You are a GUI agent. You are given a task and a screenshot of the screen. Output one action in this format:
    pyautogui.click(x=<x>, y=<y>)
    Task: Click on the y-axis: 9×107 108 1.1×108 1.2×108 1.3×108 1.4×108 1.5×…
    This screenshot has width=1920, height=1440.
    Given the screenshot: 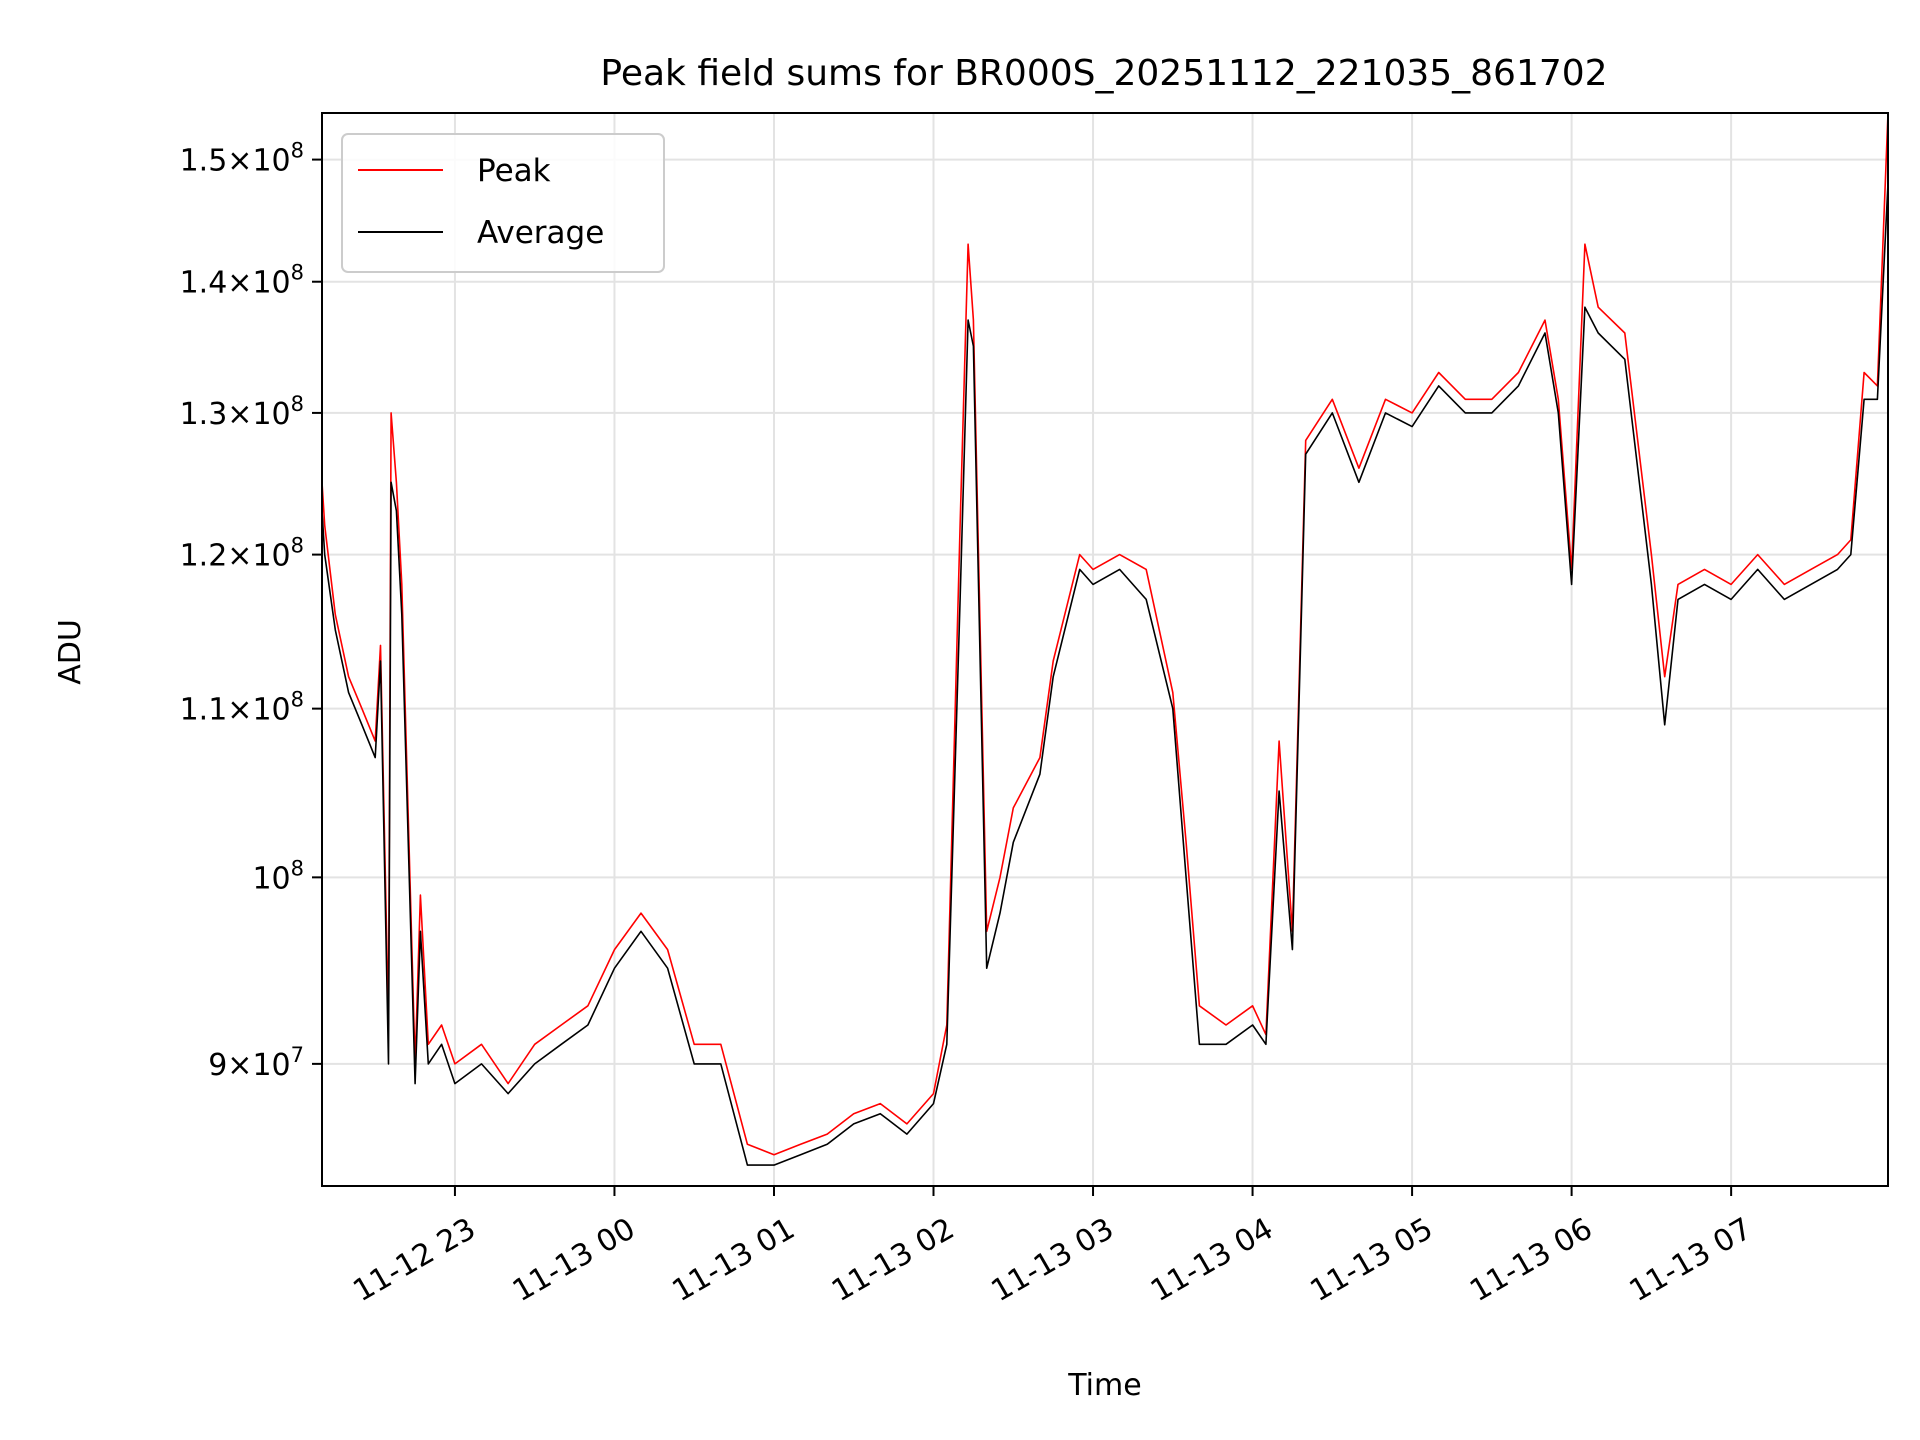 What is the action you would take?
    pyautogui.click(x=251, y=611)
    